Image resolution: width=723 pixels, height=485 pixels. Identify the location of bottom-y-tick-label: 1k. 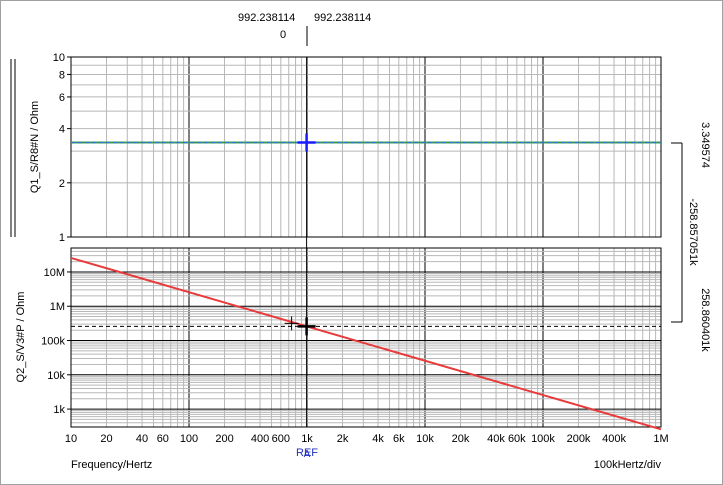
(59, 410).